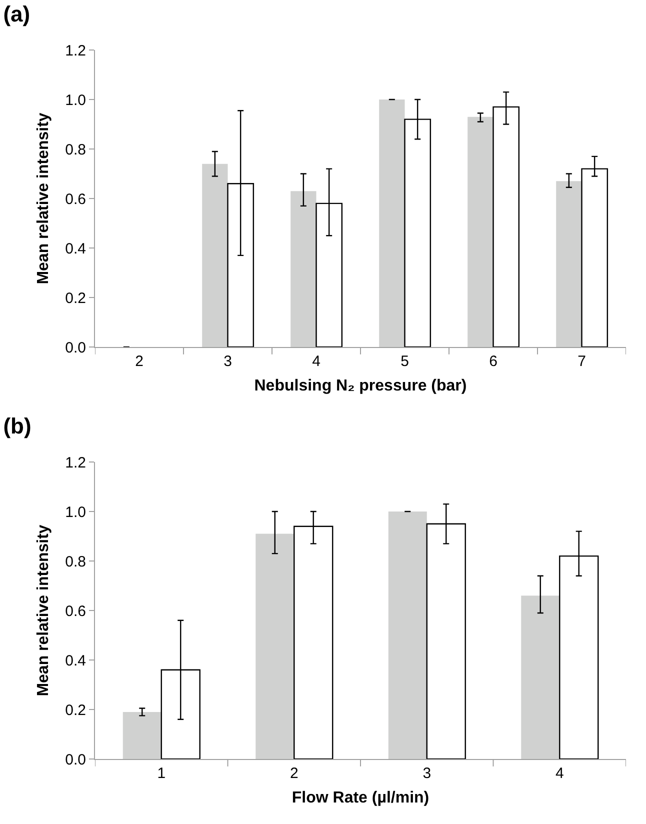 This screenshot has width=646, height=824. I want to click on chart-title: (b), so click(17, 426).